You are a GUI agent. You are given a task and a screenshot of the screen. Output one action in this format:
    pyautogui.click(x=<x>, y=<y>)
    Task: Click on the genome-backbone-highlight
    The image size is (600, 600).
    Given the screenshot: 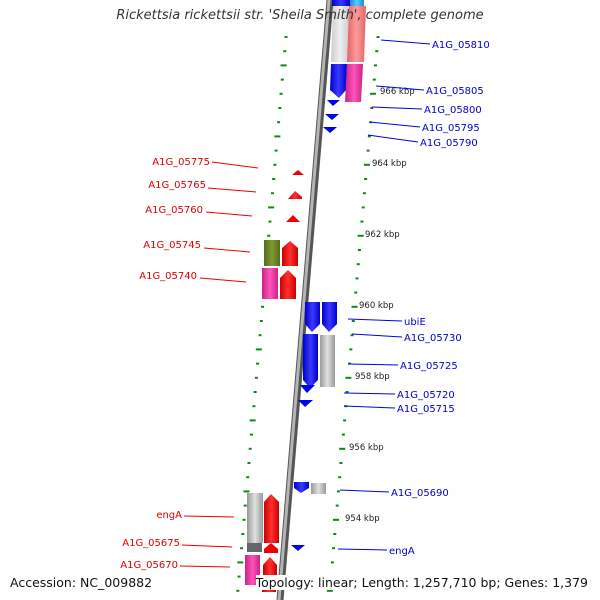 What is the action you would take?
    pyautogui.click(x=304, y=300)
    